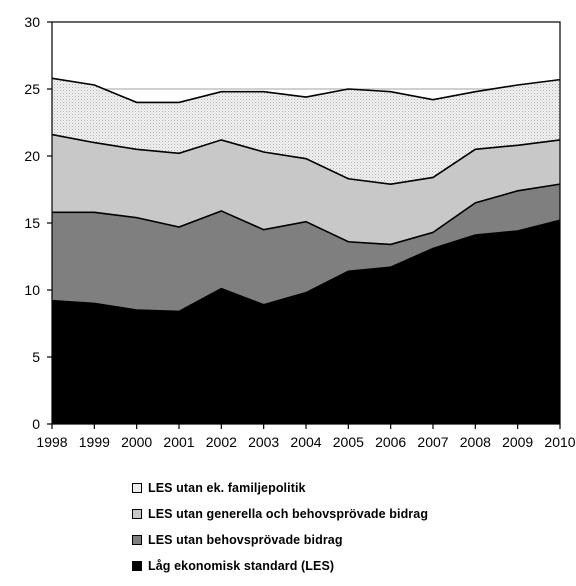  What do you see at coordinates (32, 89) in the screenshot?
I see `y-tick-label: 25` at bounding box center [32, 89].